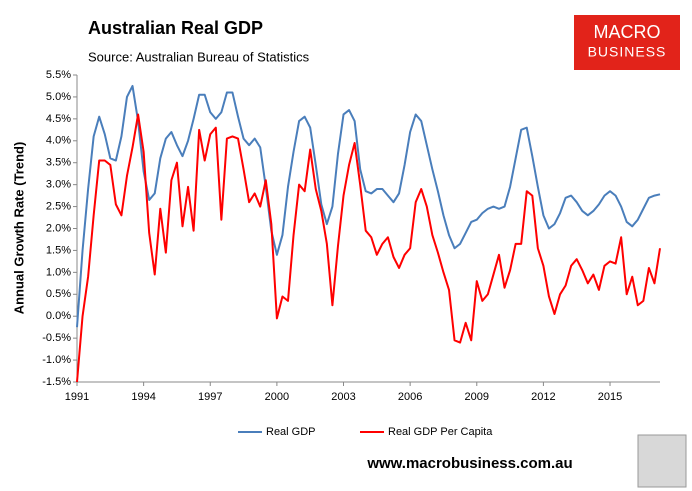  What do you see at coordinates (77, 397) in the screenshot?
I see `x-tick-label: 1991` at bounding box center [77, 397].